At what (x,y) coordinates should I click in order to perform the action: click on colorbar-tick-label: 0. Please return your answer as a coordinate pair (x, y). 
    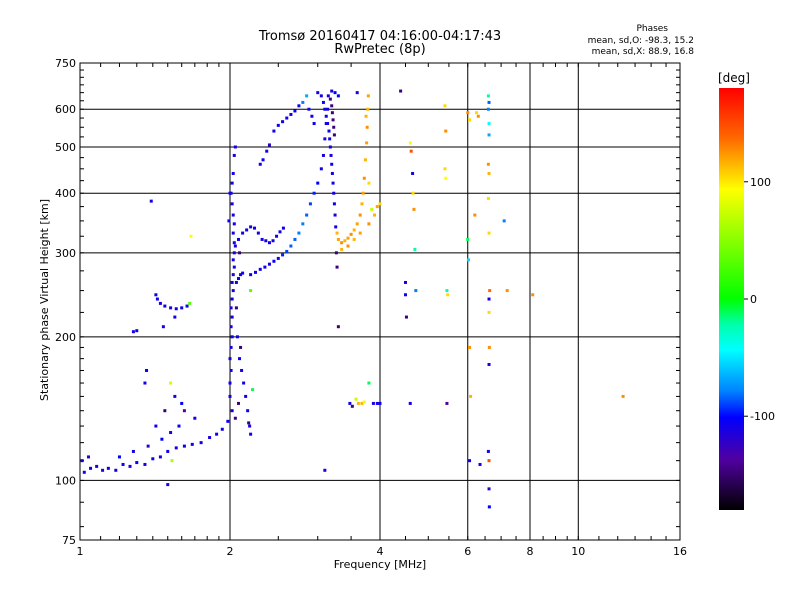
    Looking at the image, I should click on (753, 299).